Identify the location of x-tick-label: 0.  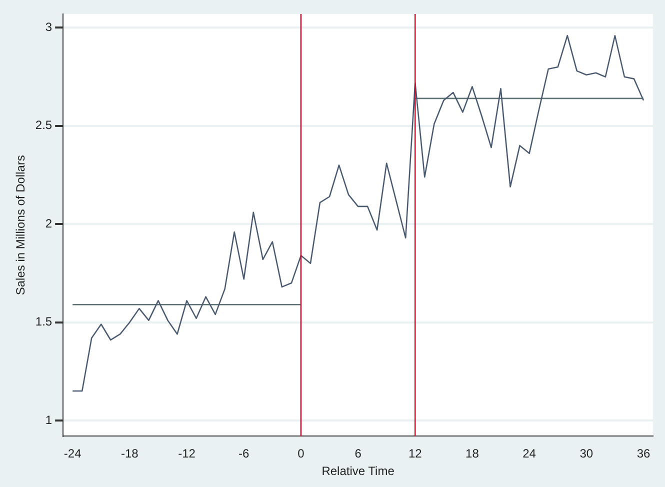
(301, 453).